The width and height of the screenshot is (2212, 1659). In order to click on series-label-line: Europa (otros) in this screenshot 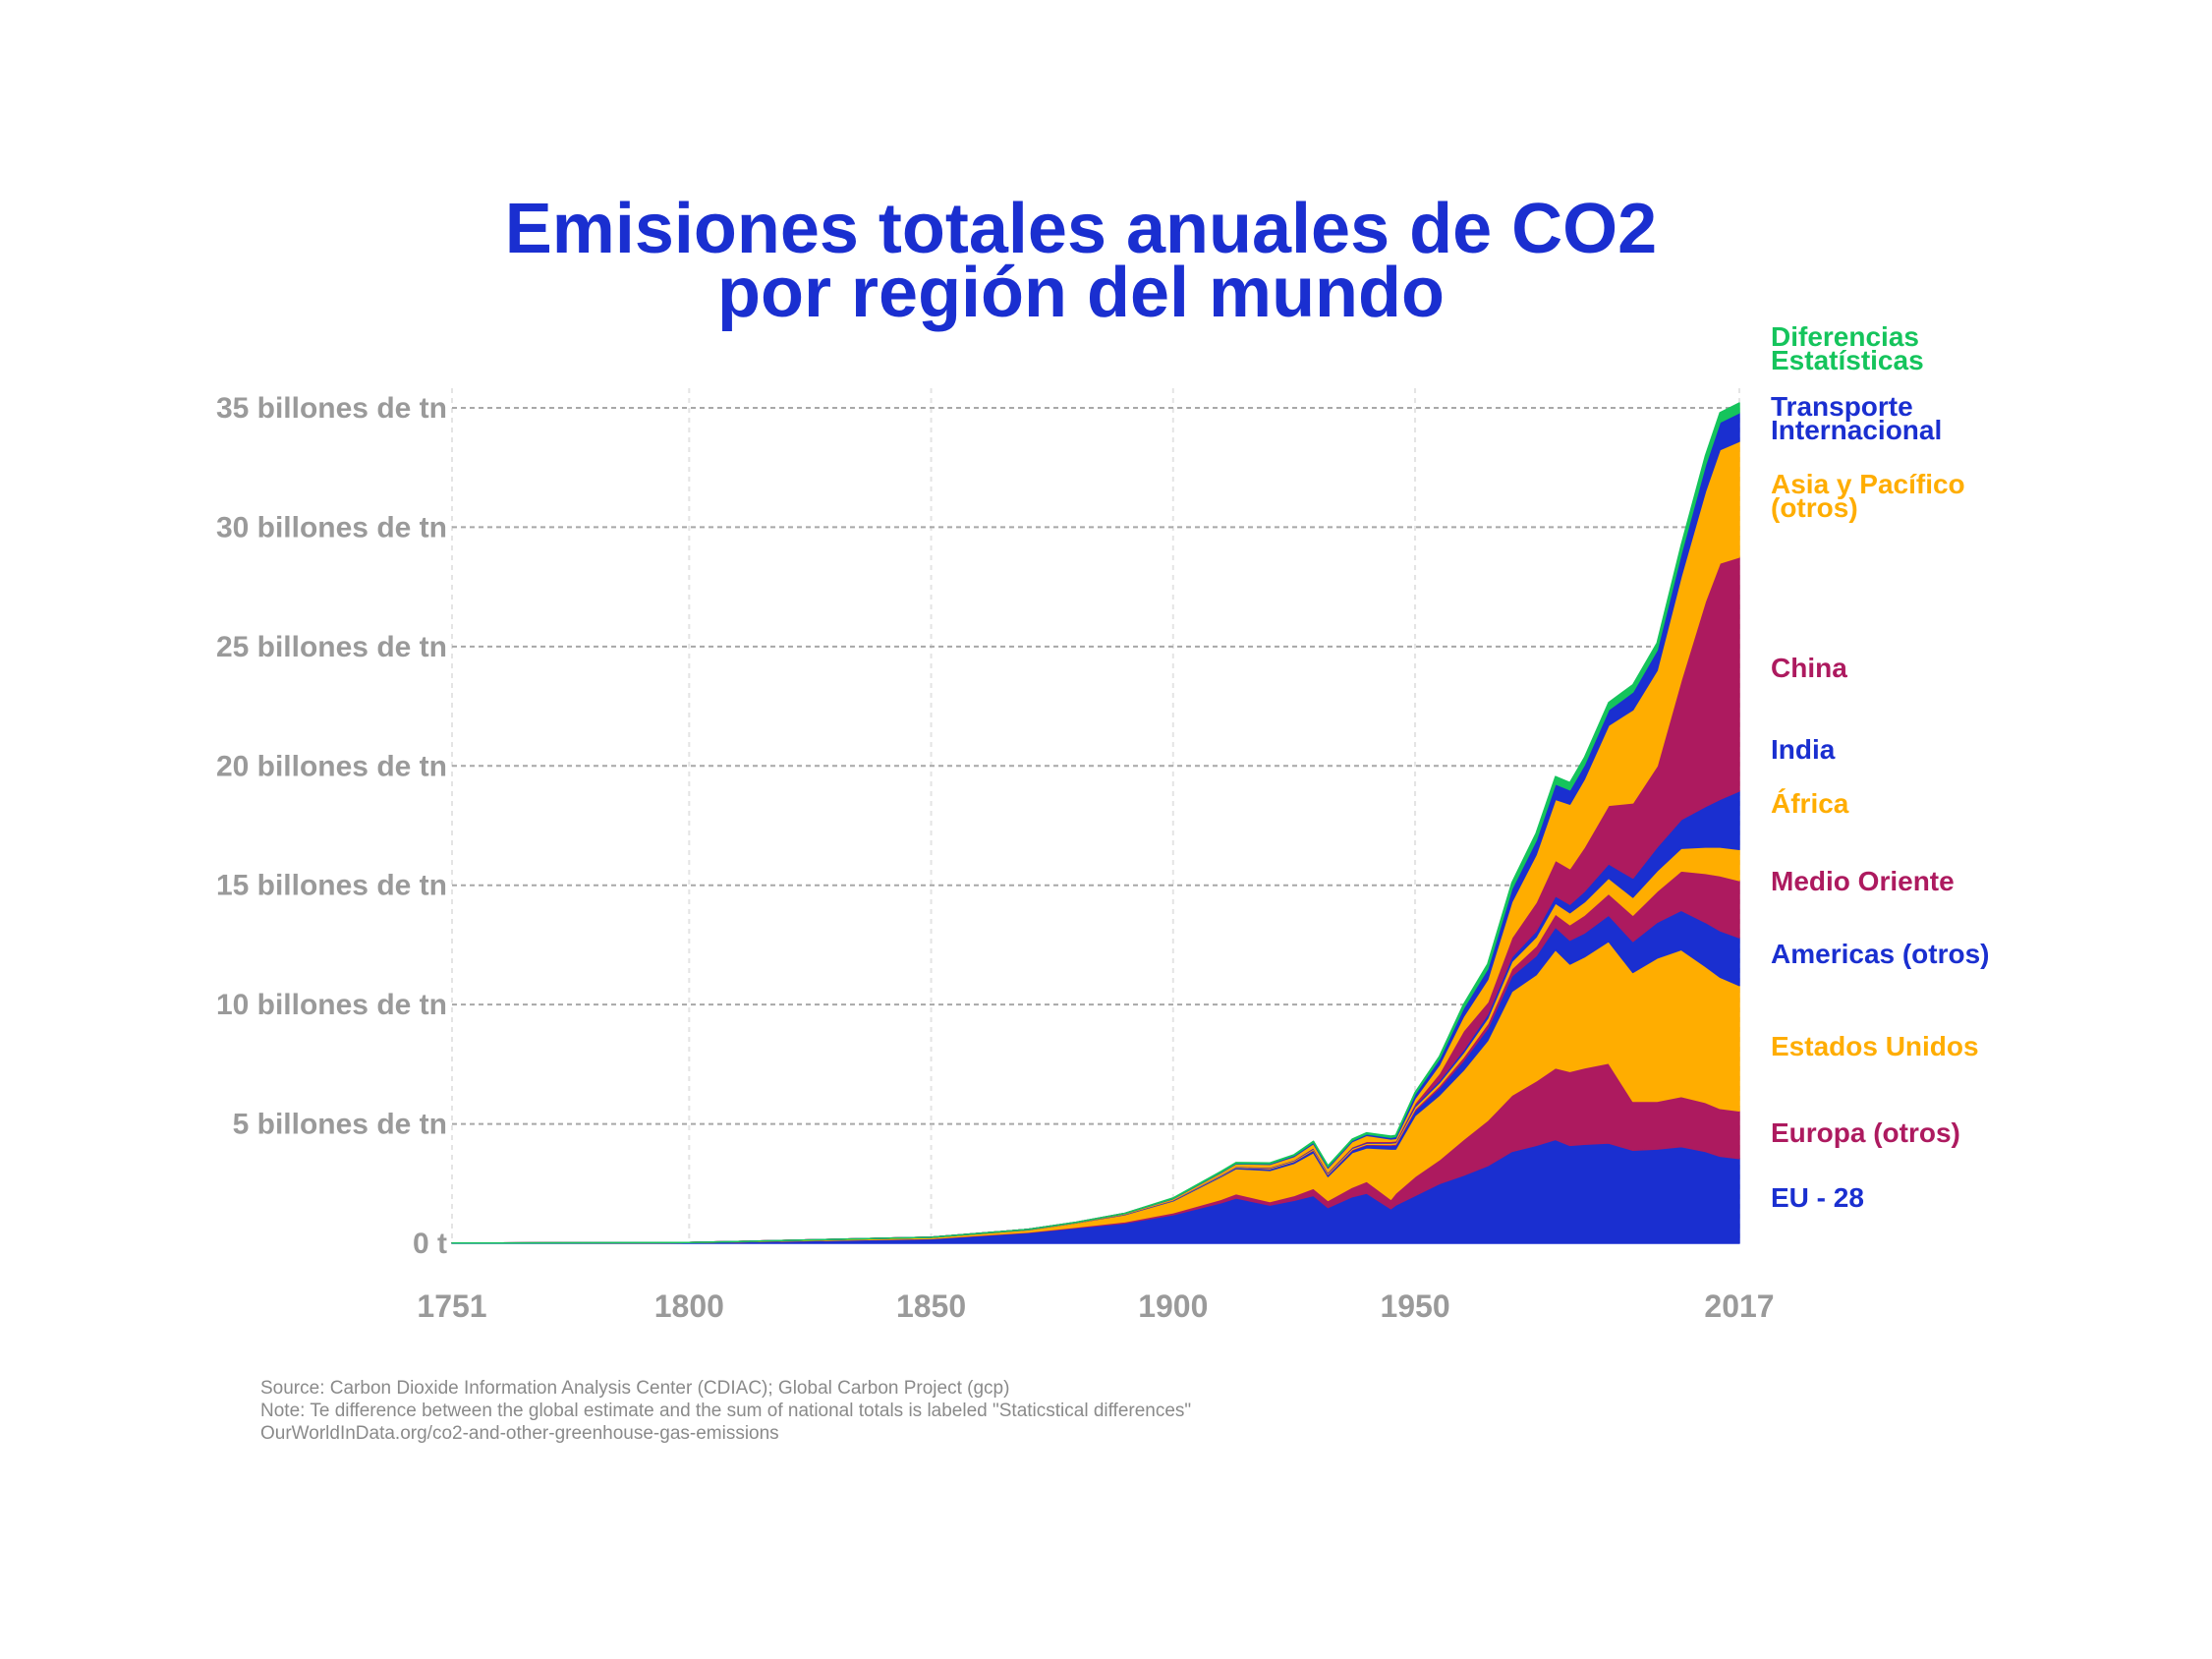, I will do `click(1865, 1132)`.